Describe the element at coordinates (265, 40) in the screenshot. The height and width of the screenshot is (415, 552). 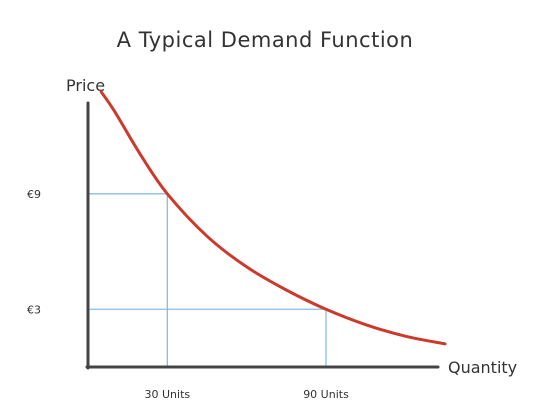
I see `chart-title: A Typical Demand Function` at that location.